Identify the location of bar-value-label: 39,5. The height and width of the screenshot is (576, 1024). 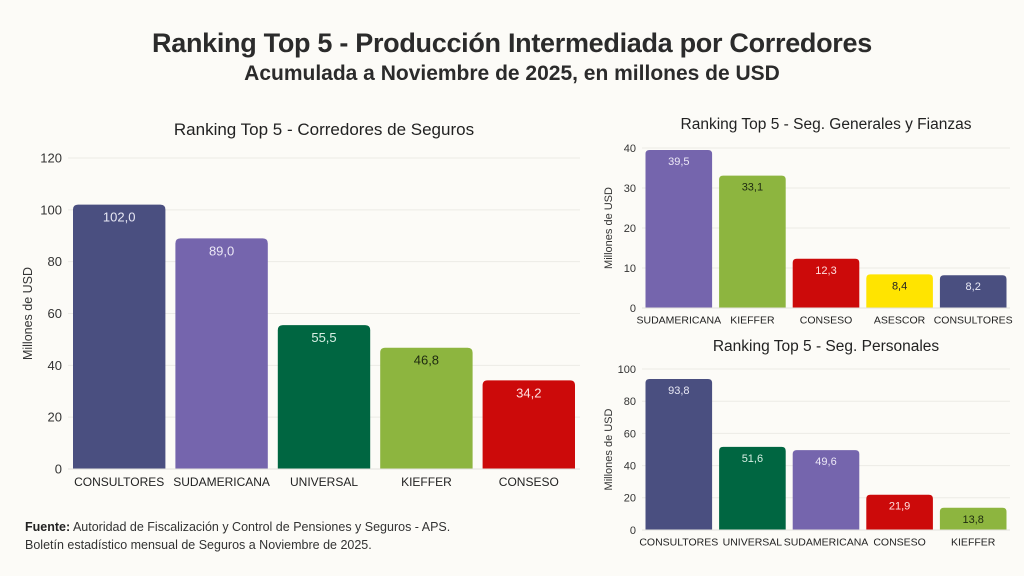
(678, 162).